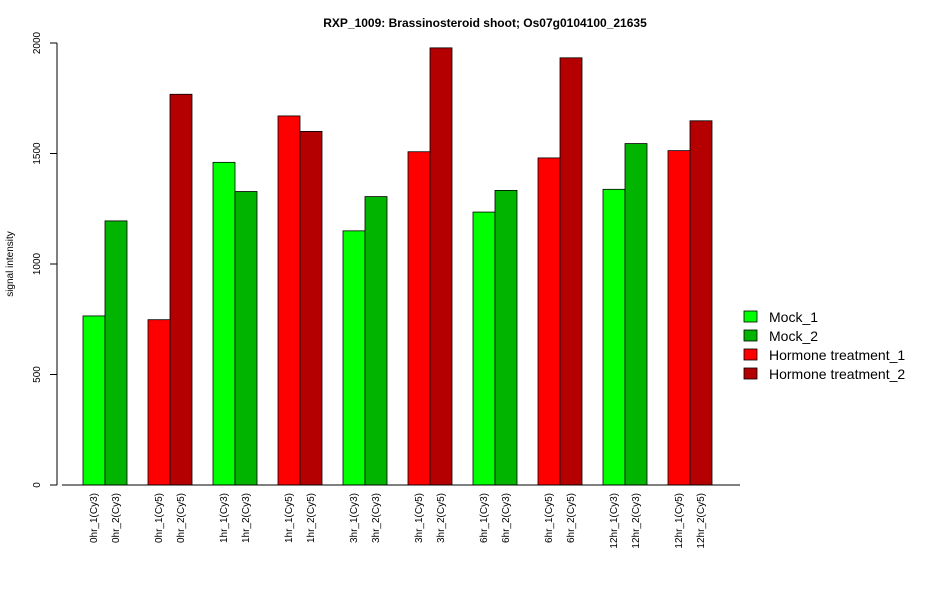  What do you see at coordinates (94, 518) in the screenshot?
I see `x-tick-label: 0hr_1(Cy3)` at bounding box center [94, 518].